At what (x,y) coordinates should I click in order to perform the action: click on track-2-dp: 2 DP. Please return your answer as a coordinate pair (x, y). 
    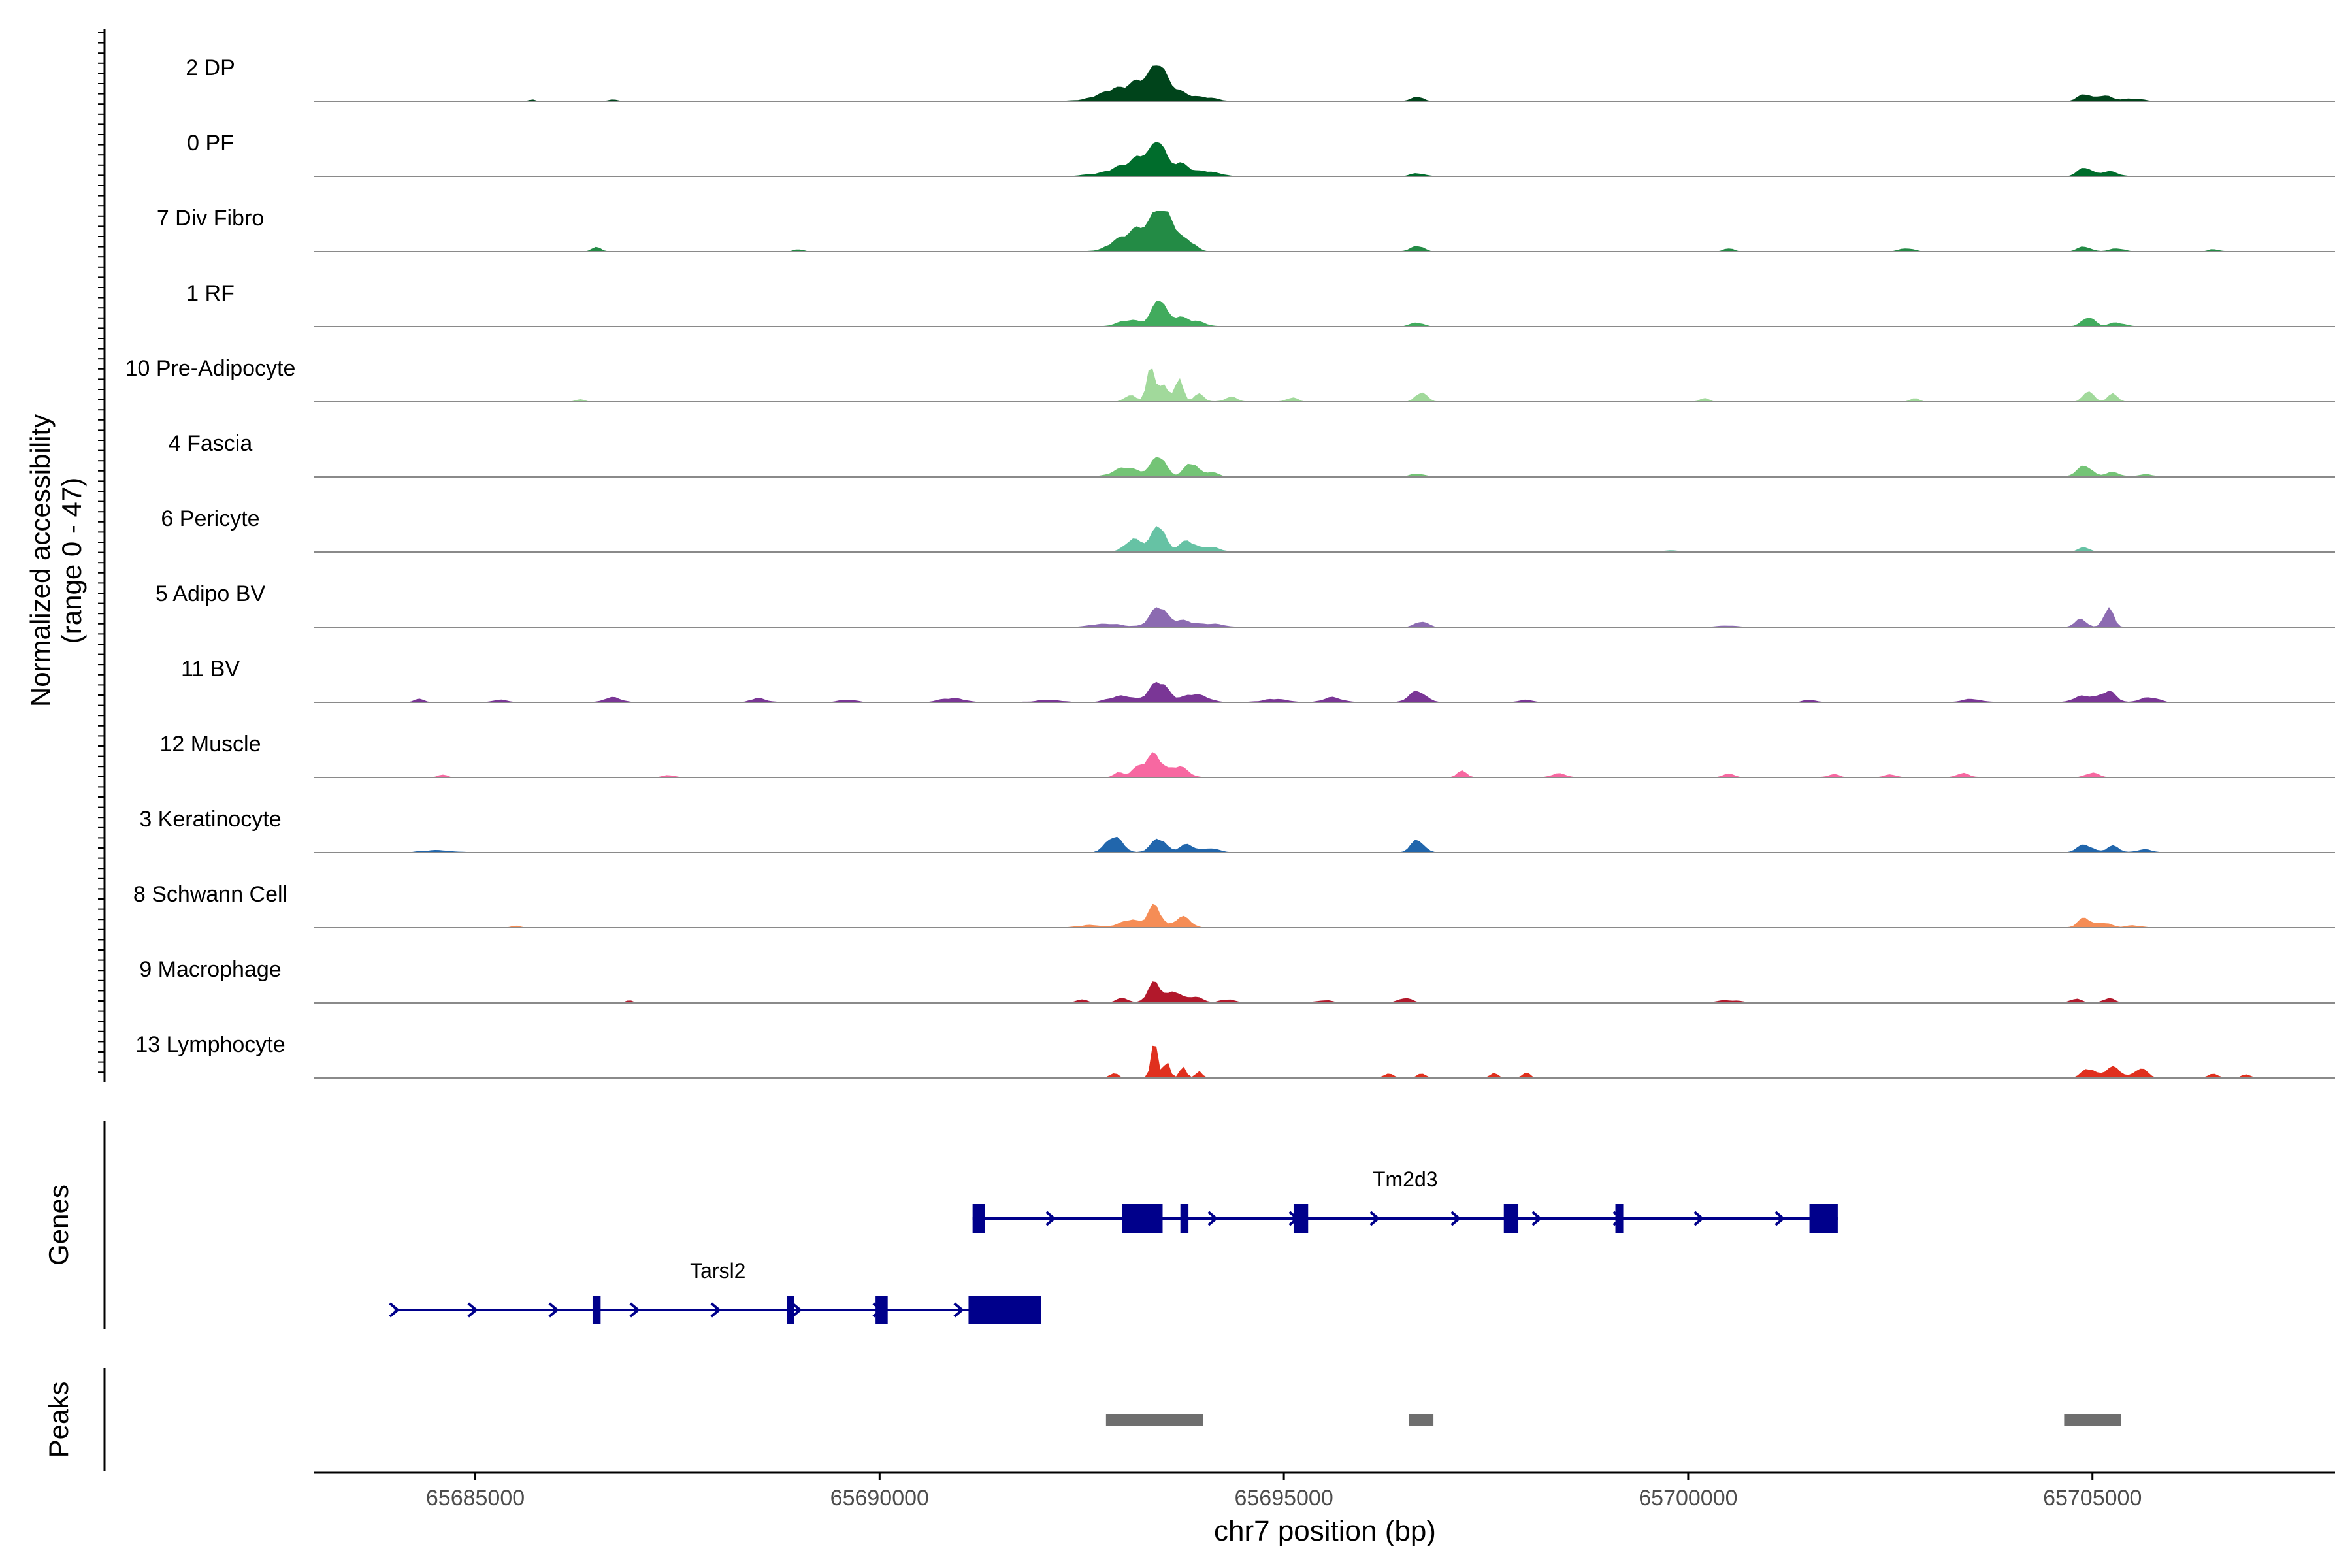
    Looking at the image, I should click on (1260, 79).